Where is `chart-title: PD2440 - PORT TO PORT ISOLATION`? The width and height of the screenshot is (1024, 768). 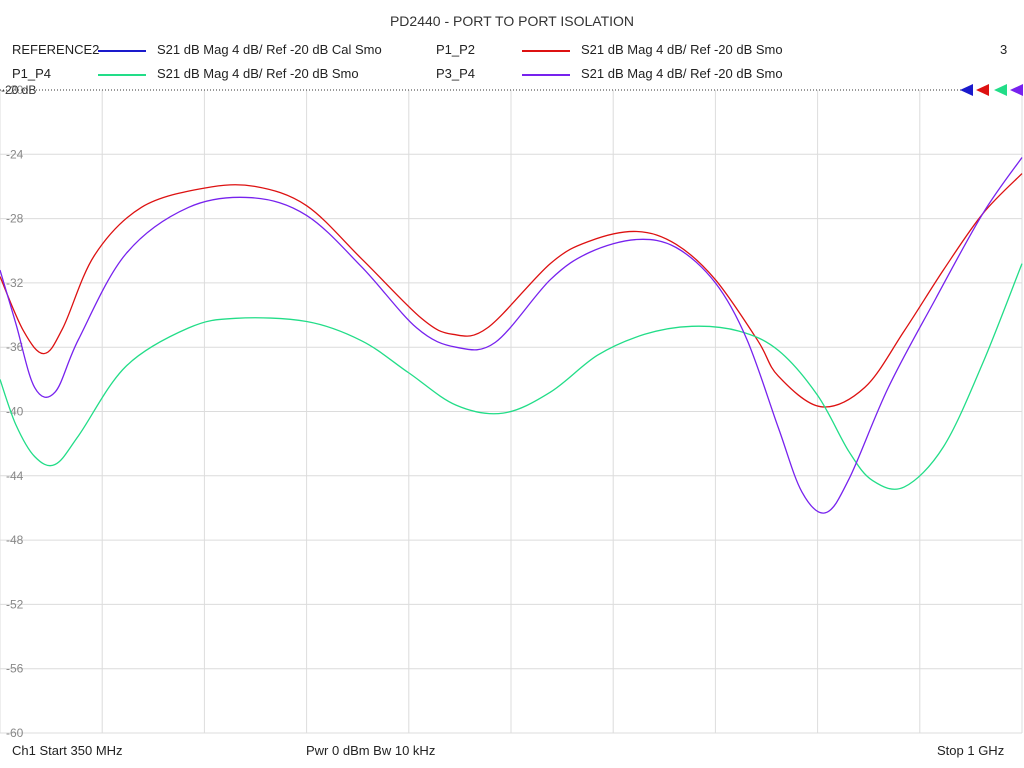 chart-title: PD2440 - PORT TO PORT ISOLATION is located at coordinates (512, 21).